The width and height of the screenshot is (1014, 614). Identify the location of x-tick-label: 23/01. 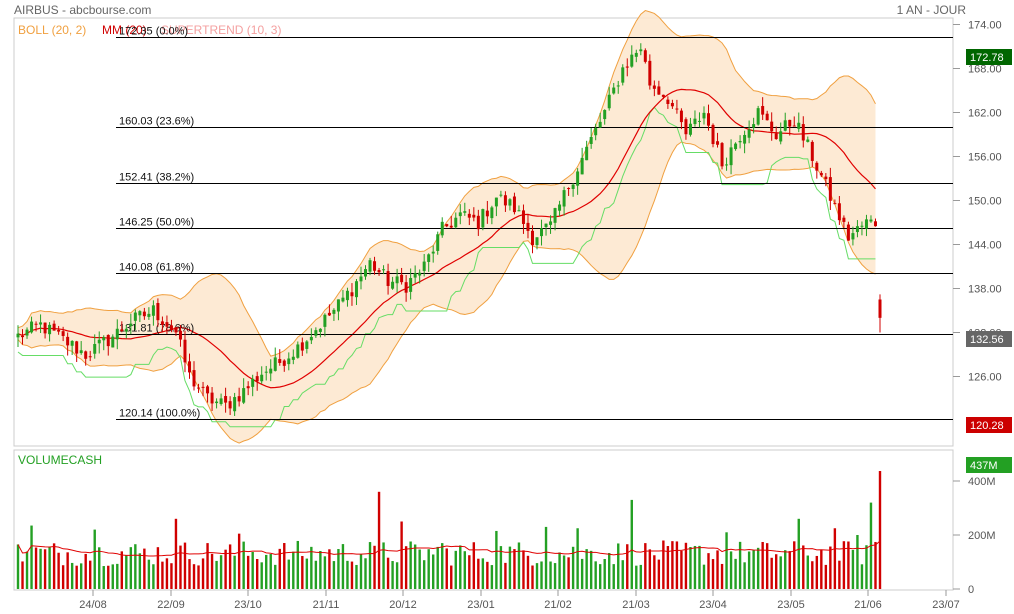
(481, 605).